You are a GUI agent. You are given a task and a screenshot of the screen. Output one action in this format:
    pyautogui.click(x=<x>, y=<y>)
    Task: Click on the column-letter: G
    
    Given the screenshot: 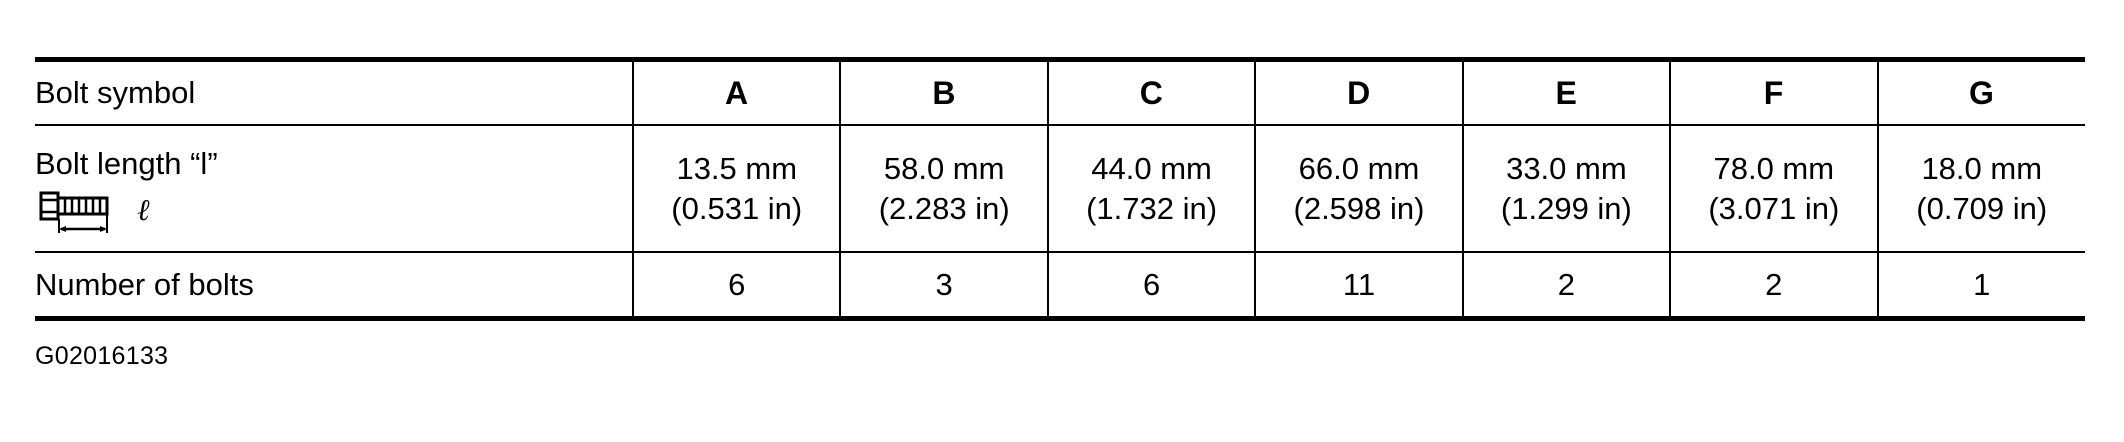 What is the action you would take?
    pyautogui.click(x=1982, y=92)
    